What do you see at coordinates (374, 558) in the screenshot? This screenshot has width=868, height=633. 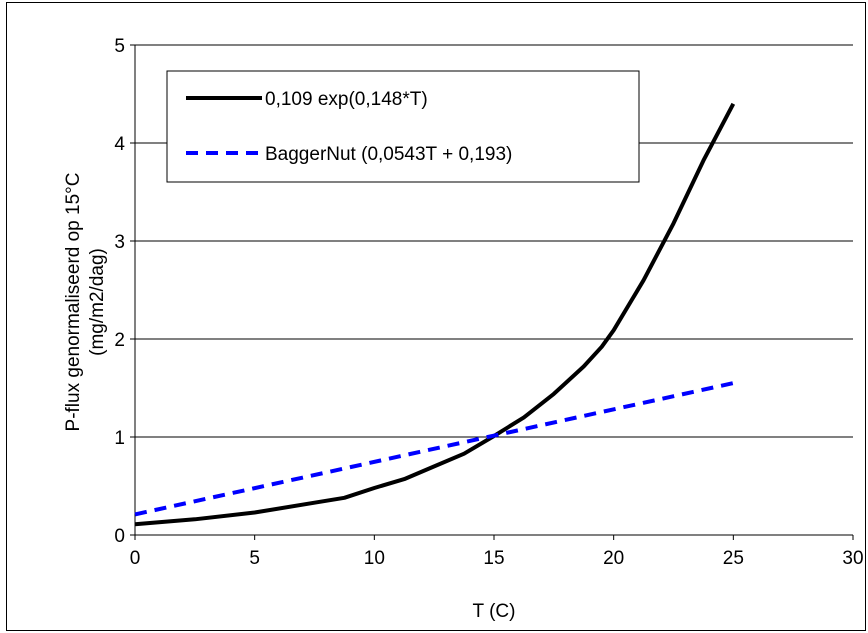 I see `x-tick-label: 10` at bounding box center [374, 558].